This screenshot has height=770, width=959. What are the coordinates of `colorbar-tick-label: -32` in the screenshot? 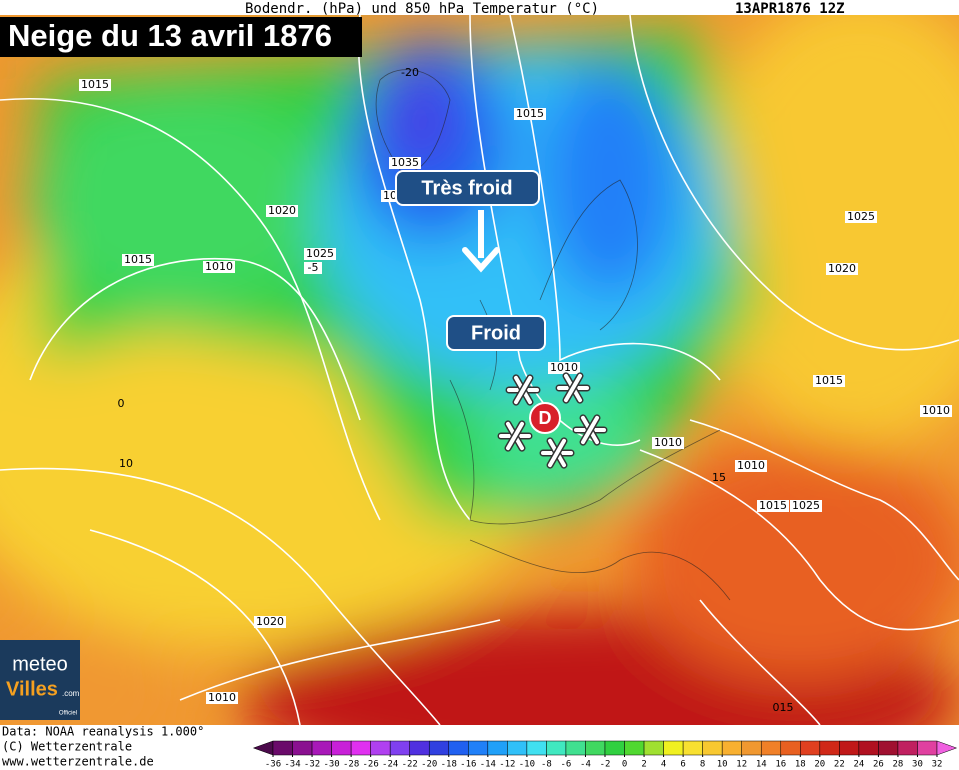 It's located at (312, 765).